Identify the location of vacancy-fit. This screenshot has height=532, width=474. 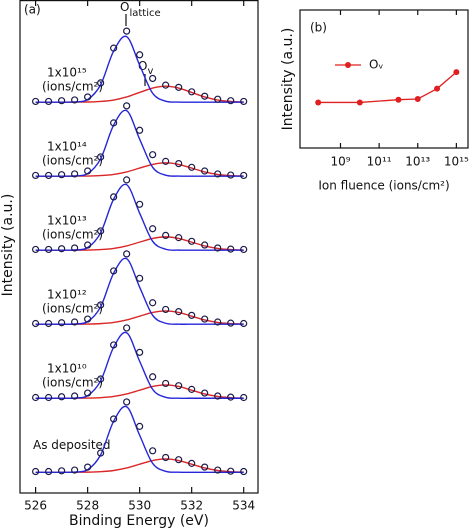
(139, 465).